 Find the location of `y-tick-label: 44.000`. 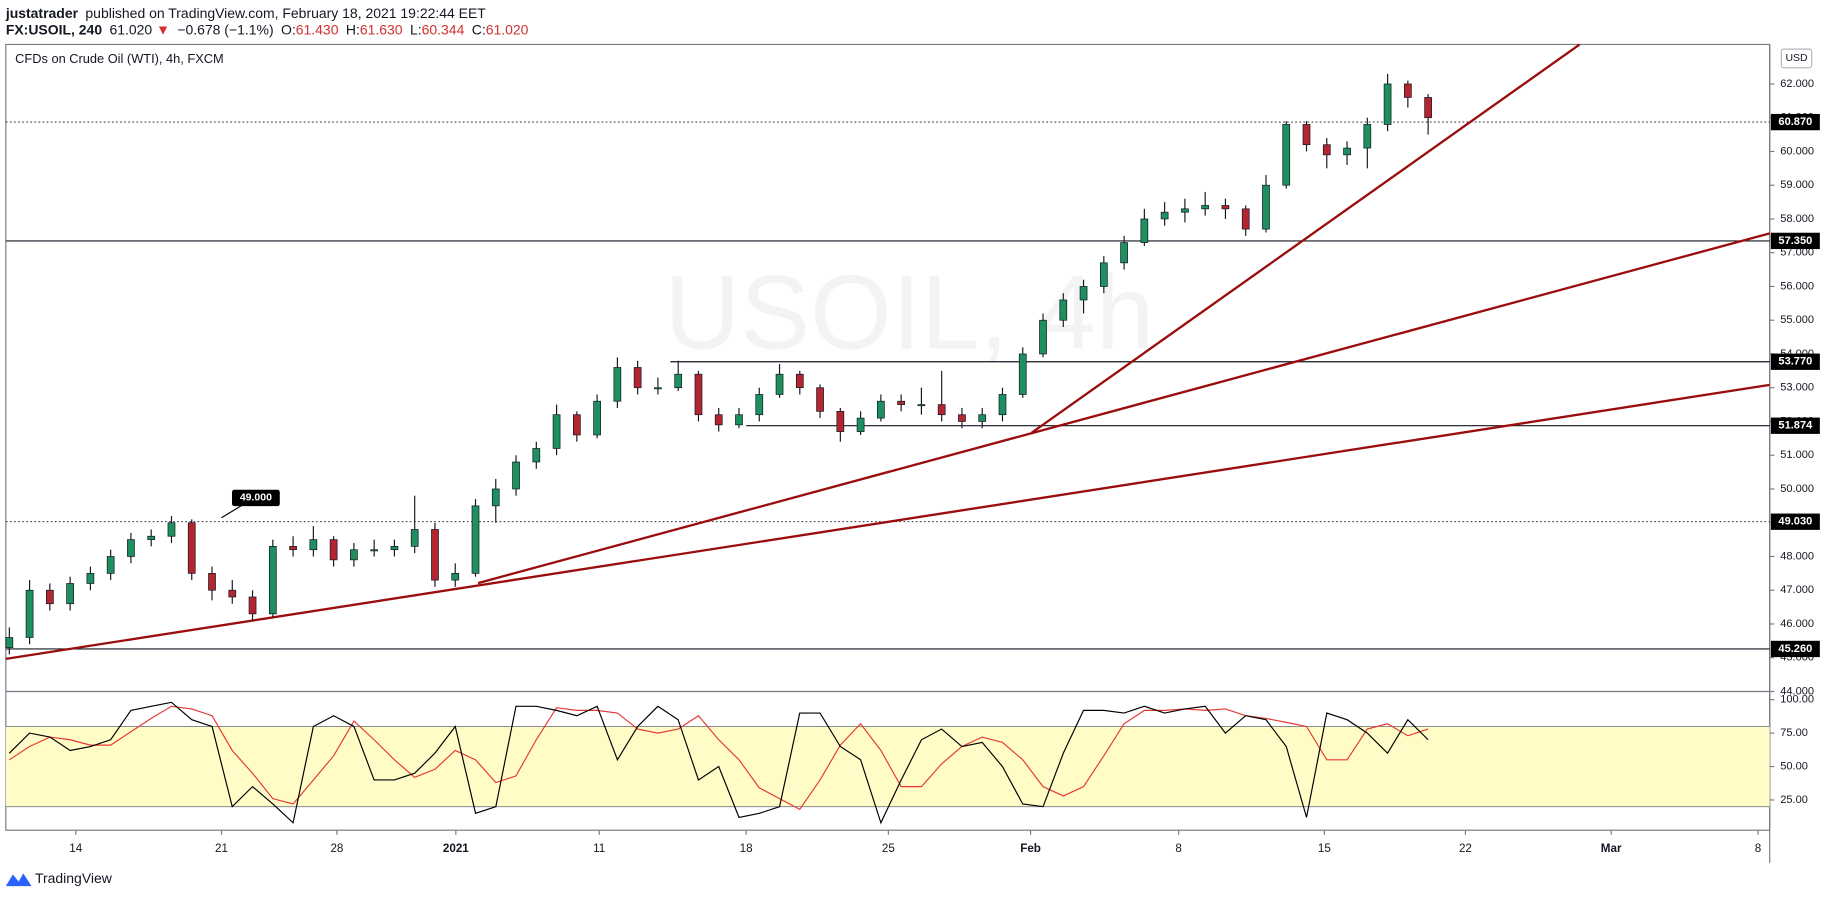

y-tick-label: 44.000 is located at coordinates (1797, 691).